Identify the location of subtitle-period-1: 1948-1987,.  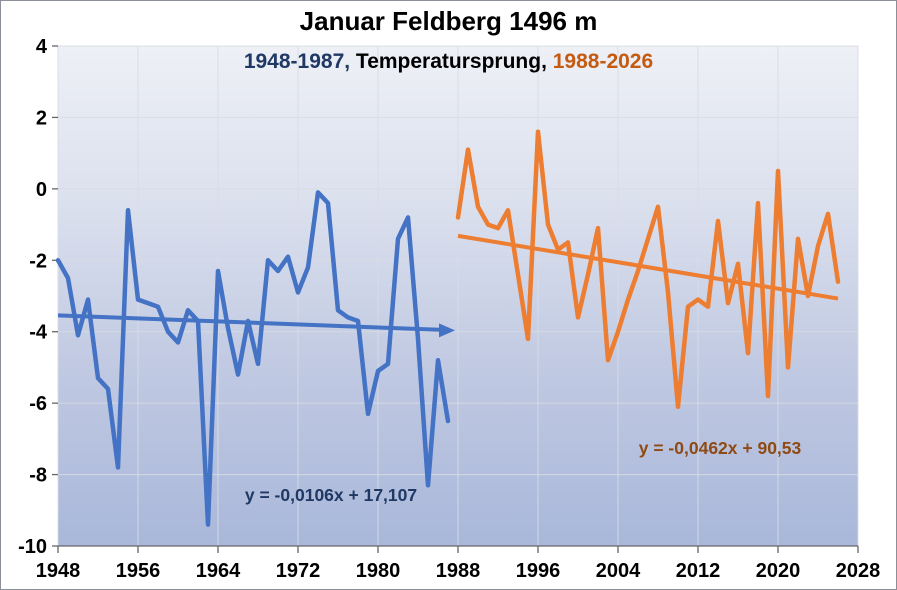
(297, 61).